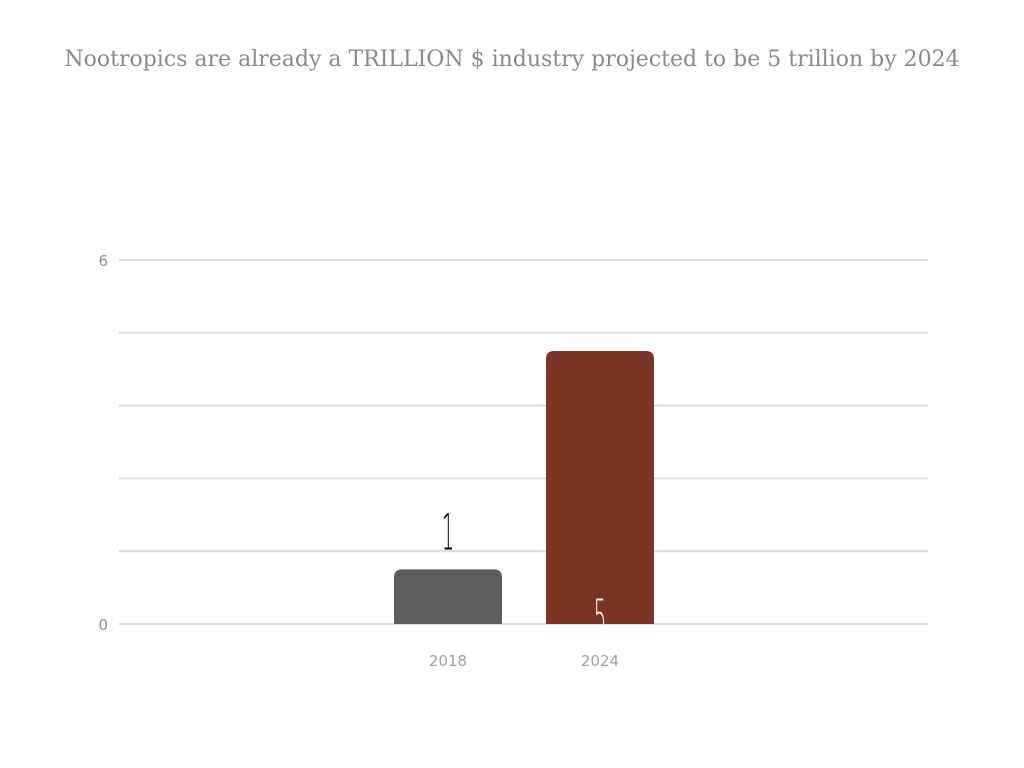 The height and width of the screenshot is (768, 1024). I want to click on data-label: 1, so click(448, 532).